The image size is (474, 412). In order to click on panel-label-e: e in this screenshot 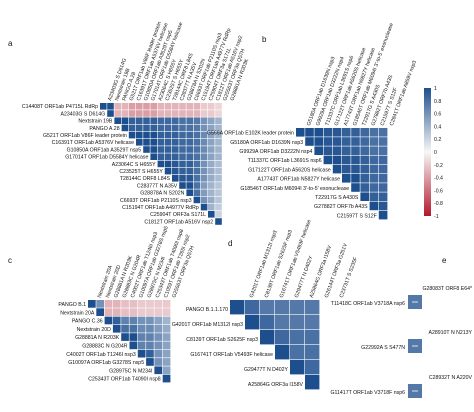, I will do `click(444, 260)`.